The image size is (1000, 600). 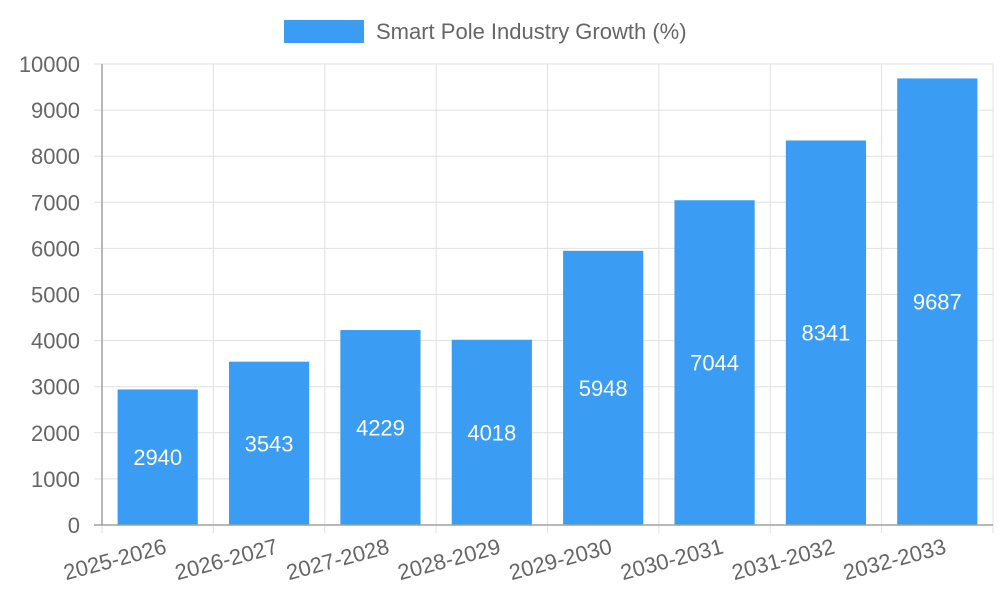 What do you see at coordinates (560, 559) in the screenshot?
I see `x-tick-label: 2029-2030` at bounding box center [560, 559].